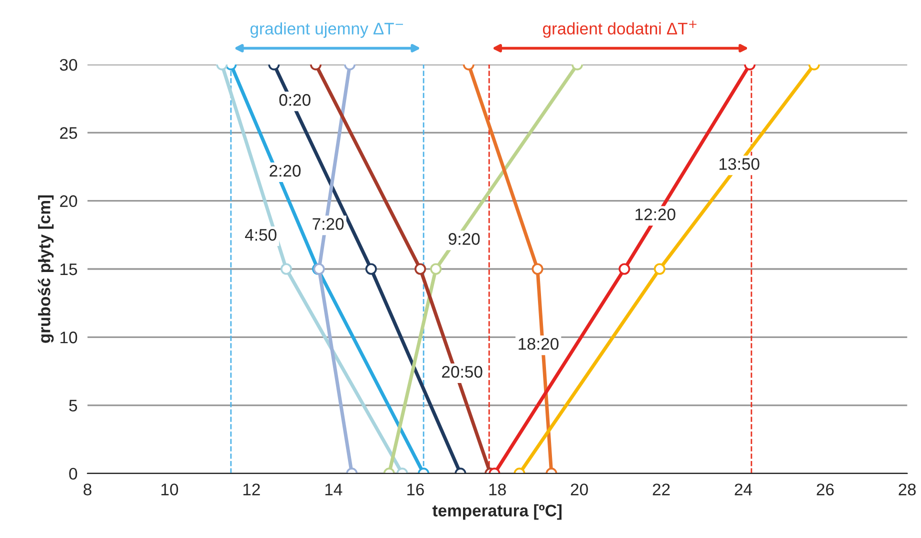 The width and height of the screenshot is (921, 538). Describe the element at coordinates (46, 269) in the screenshot. I see `y-axis-title: grubość płyty [cm]` at that location.